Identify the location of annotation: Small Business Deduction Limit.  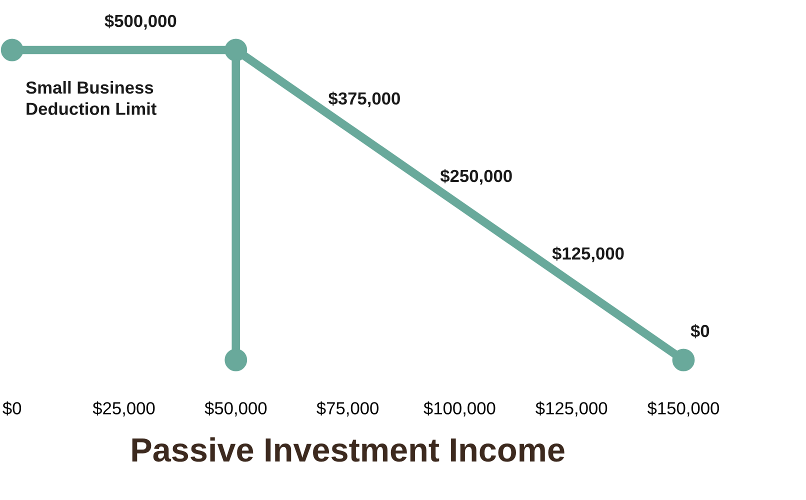
(91, 98).